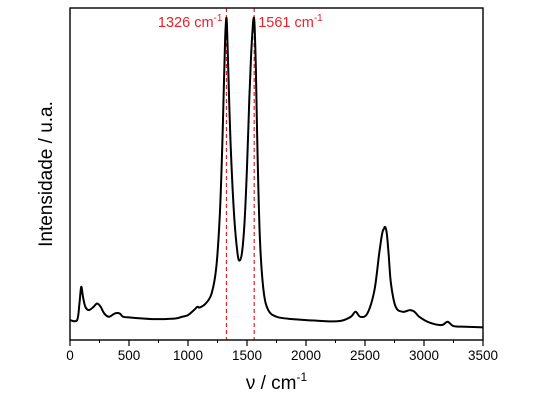 The image size is (537, 401). What do you see at coordinates (247, 355) in the screenshot?
I see `x-tick-label: 1500` at bounding box center [247, 355].